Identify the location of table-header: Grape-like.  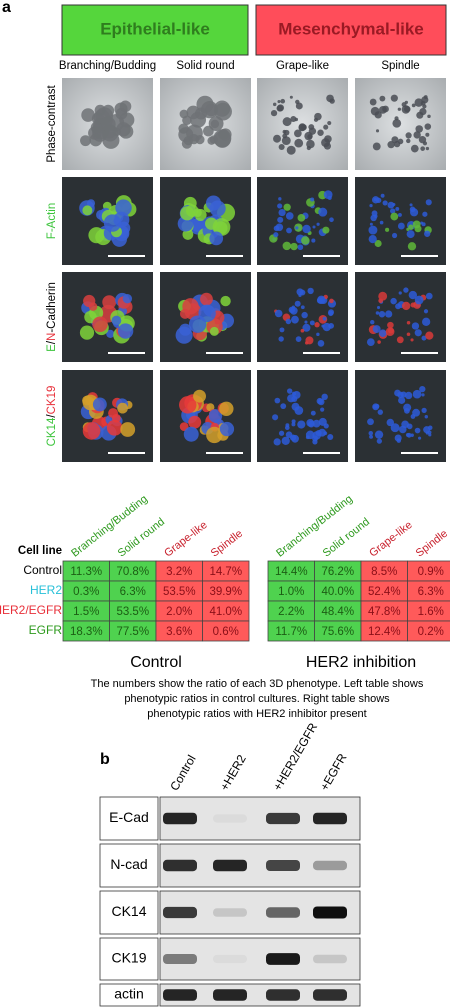
(390, 539).